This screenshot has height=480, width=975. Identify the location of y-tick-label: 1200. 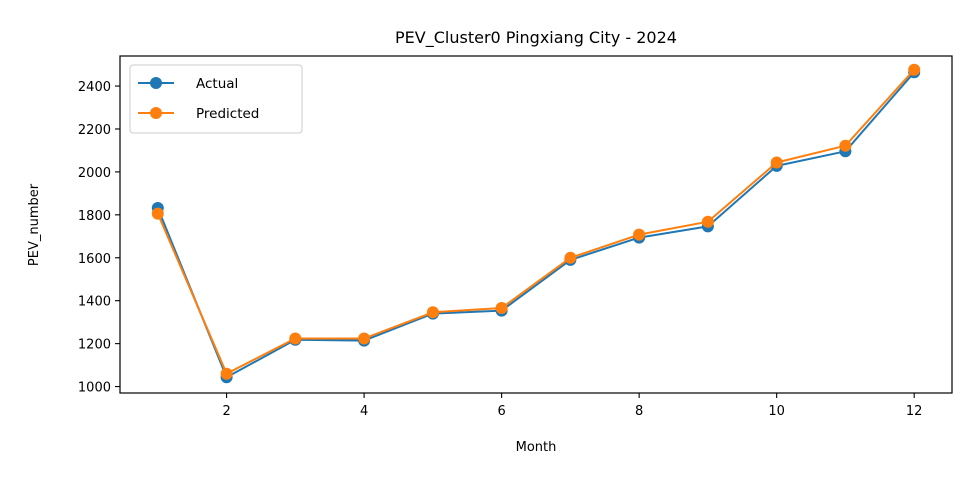
(94, 345).